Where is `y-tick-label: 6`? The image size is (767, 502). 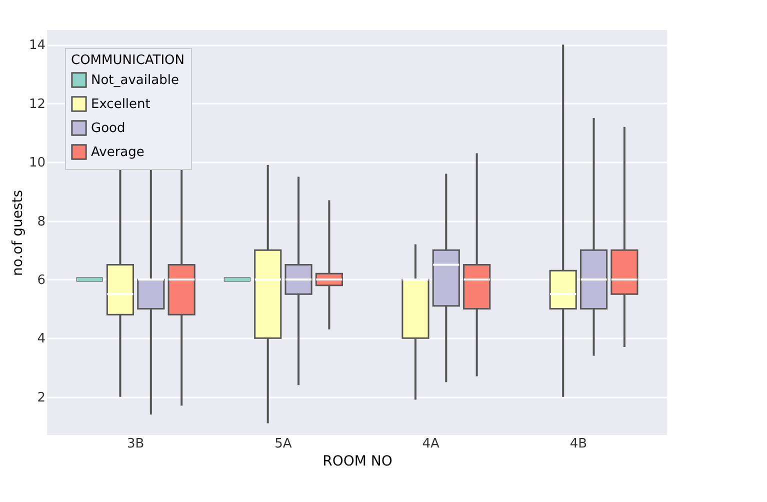 y-tick-label: 6 is located at coordinates (41, 280).